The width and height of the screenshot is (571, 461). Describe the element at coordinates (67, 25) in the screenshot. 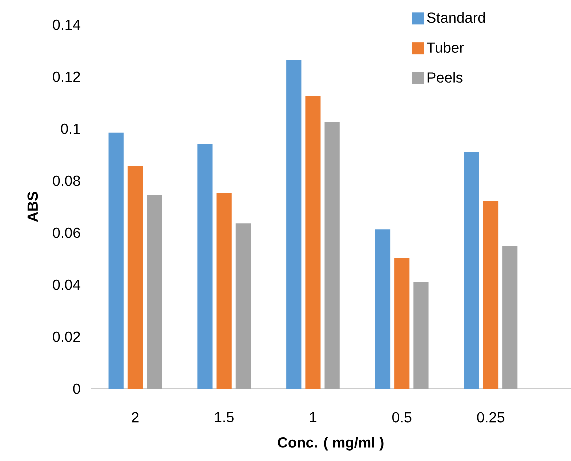

I see `y-tick-label: 0.14` at that location.